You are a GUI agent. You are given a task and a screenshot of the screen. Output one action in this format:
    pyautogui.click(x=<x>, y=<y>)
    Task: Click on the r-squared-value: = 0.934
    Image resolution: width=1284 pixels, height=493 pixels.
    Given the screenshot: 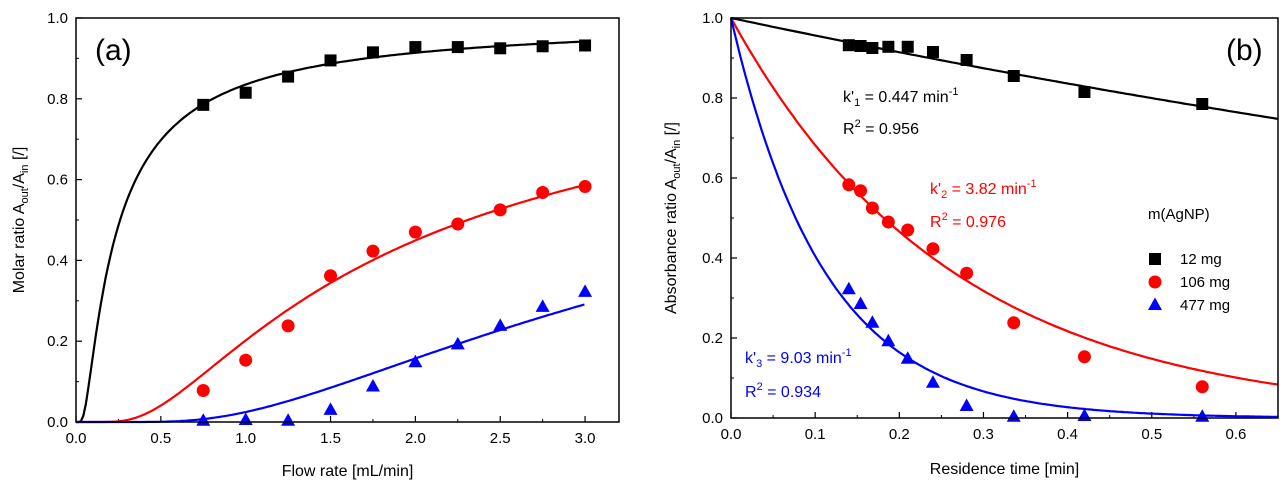 What is the action you would take?
    pyautogui.click(x=792, y=392)
    